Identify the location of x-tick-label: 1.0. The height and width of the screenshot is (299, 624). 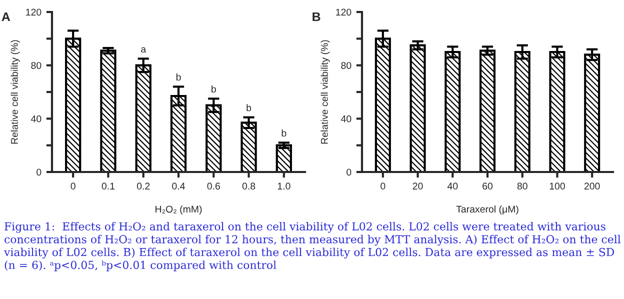
(284, 186).